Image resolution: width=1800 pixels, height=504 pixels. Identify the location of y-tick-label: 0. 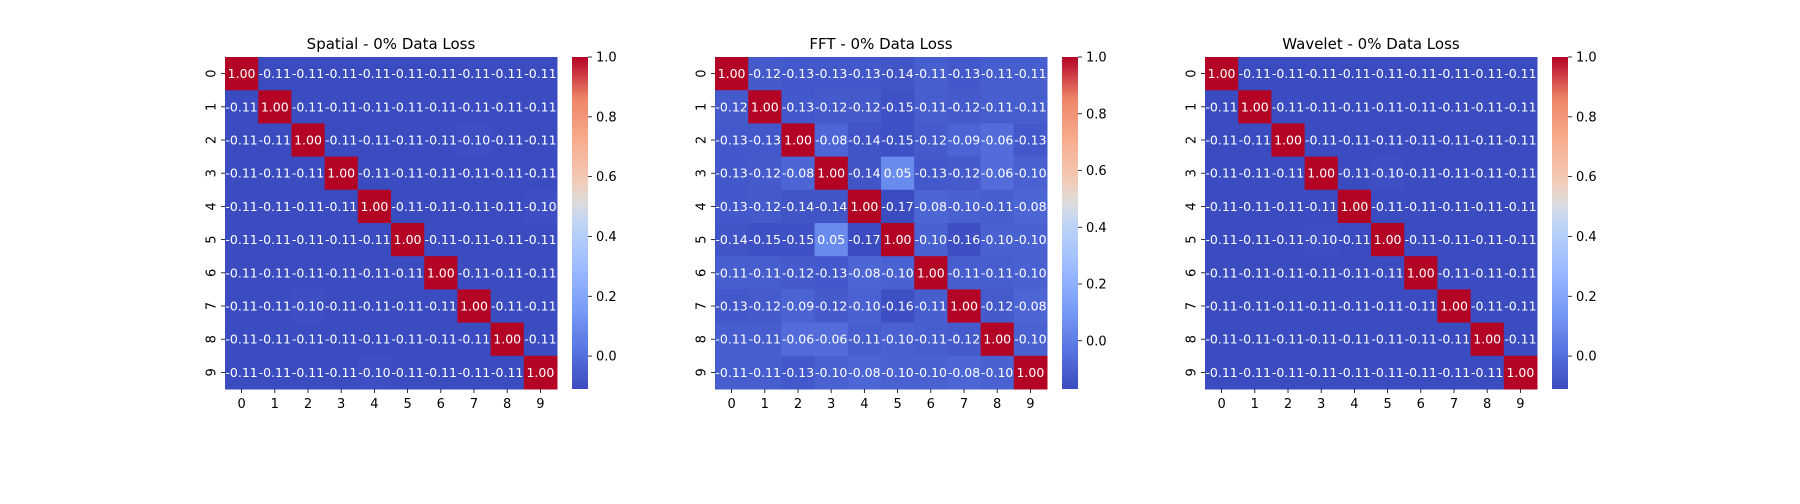
(702, 73).